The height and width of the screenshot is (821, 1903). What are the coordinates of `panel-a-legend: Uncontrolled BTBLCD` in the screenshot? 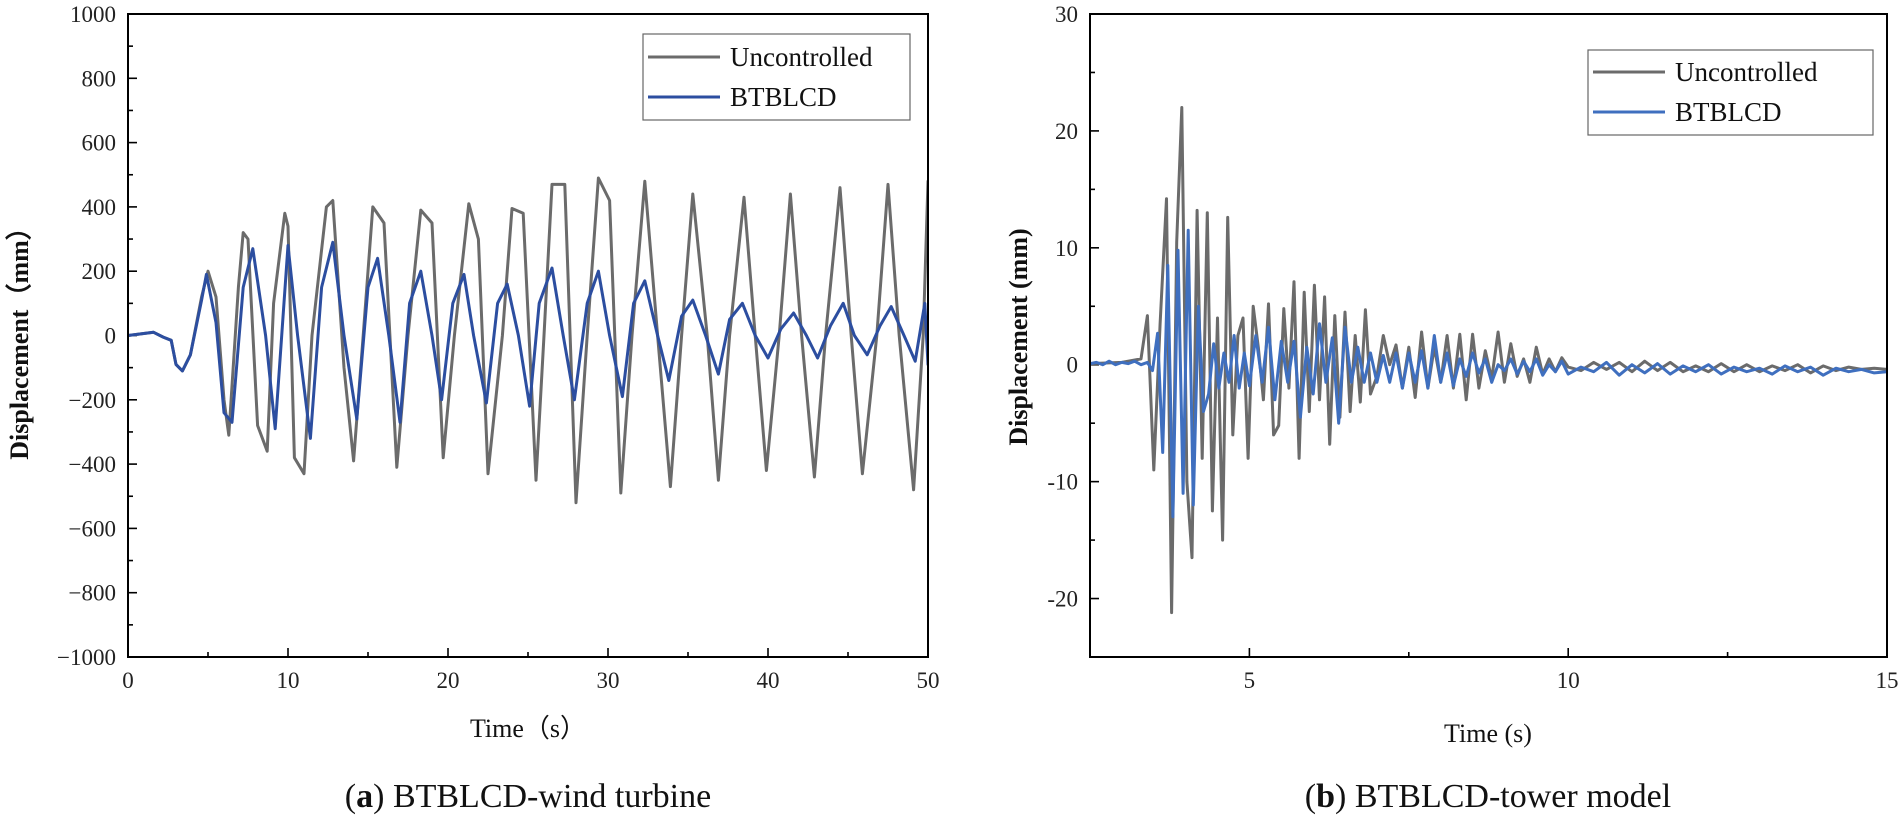 It's located at (776, 77).